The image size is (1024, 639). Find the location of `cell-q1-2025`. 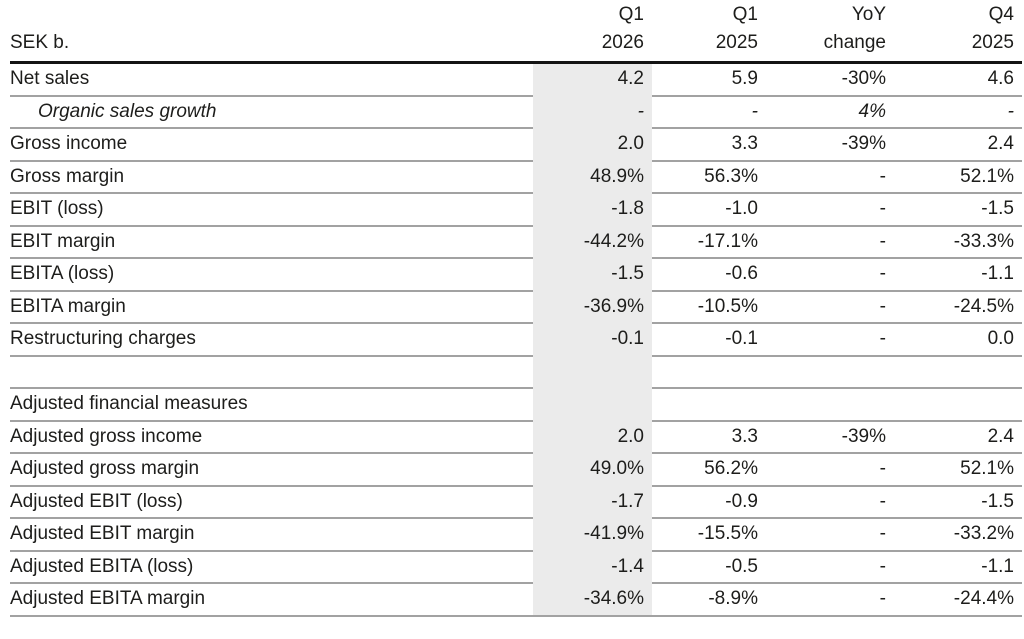

cell-q1-2025 is located at coordinates (709, 405).